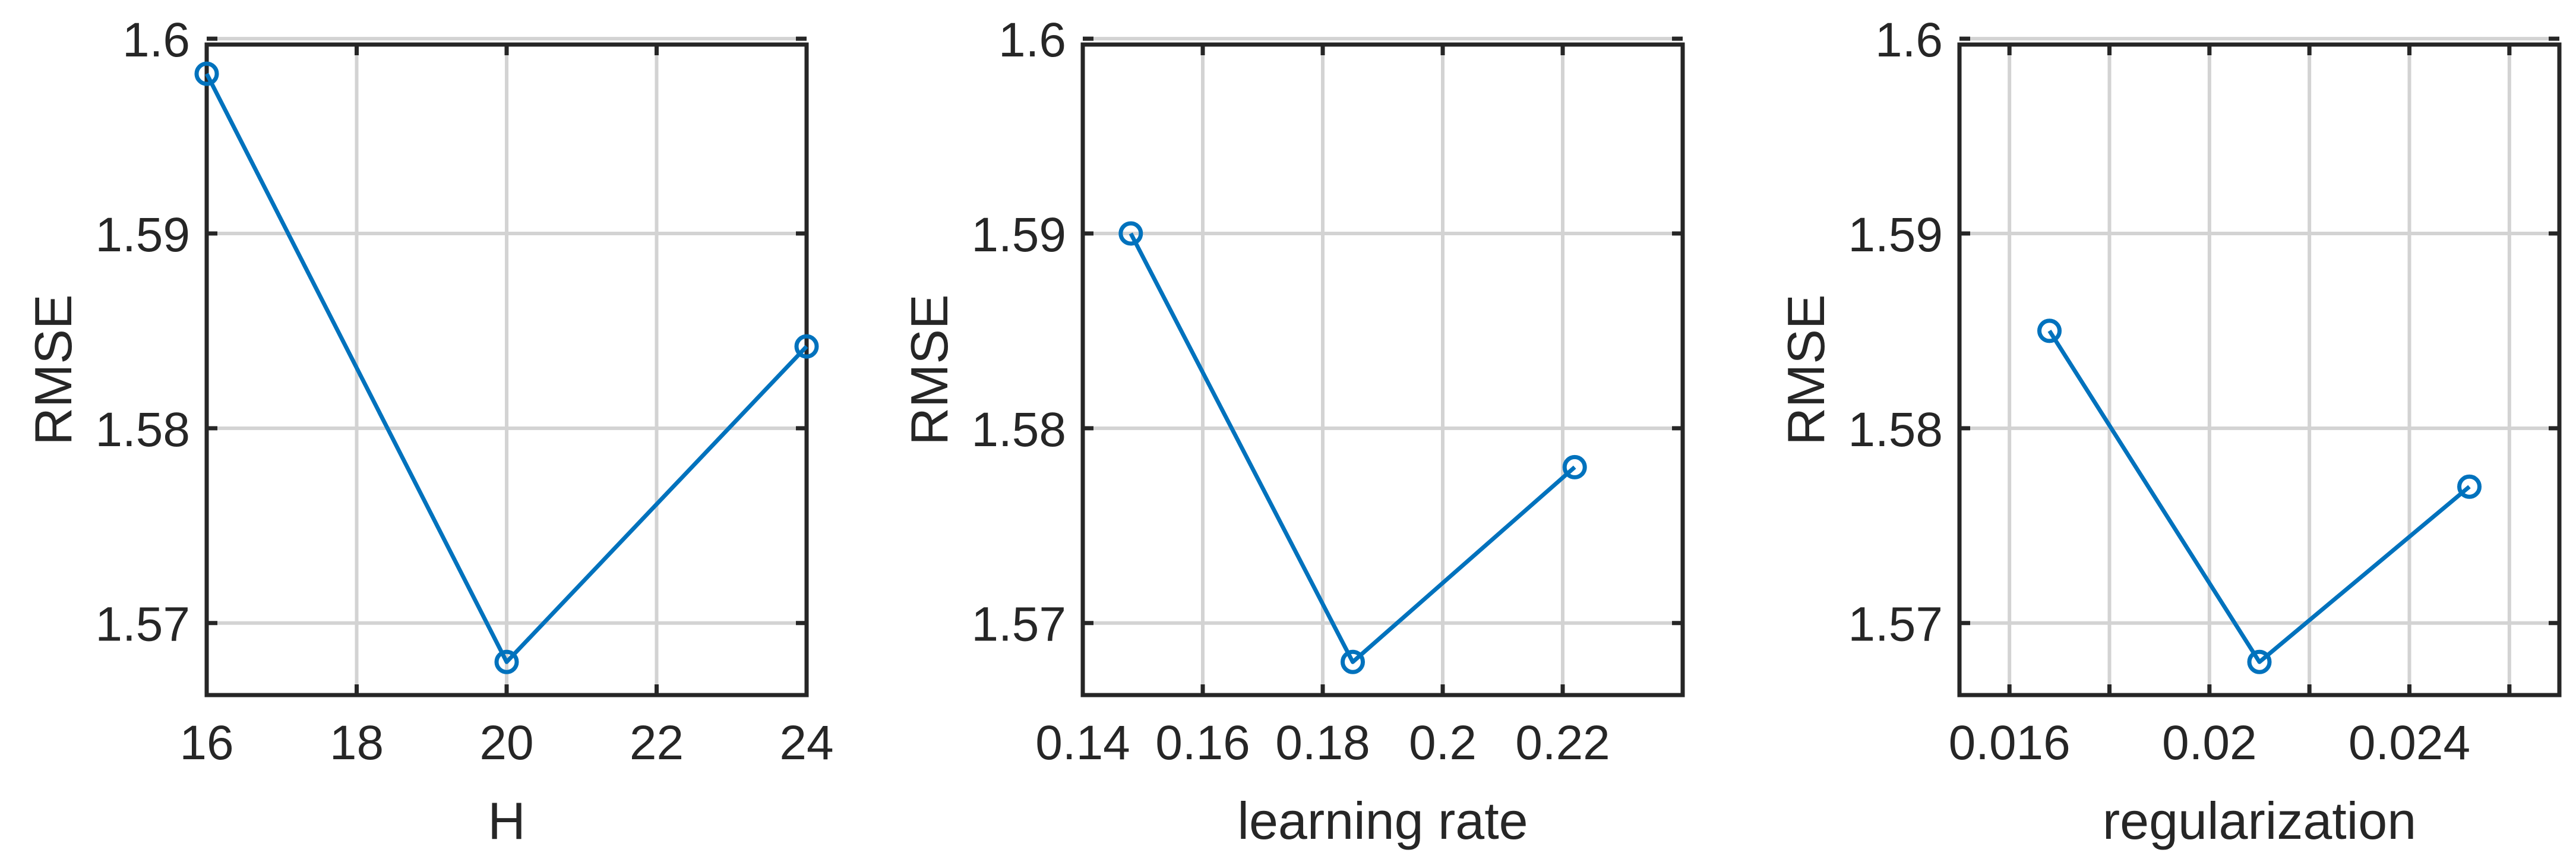 This screenshot has height=862, width=2576. What do you see at coordinates (2209, 743) in the screenshot?
I see `x-tick-label: 0.02` at bounding box center [2209, 743].